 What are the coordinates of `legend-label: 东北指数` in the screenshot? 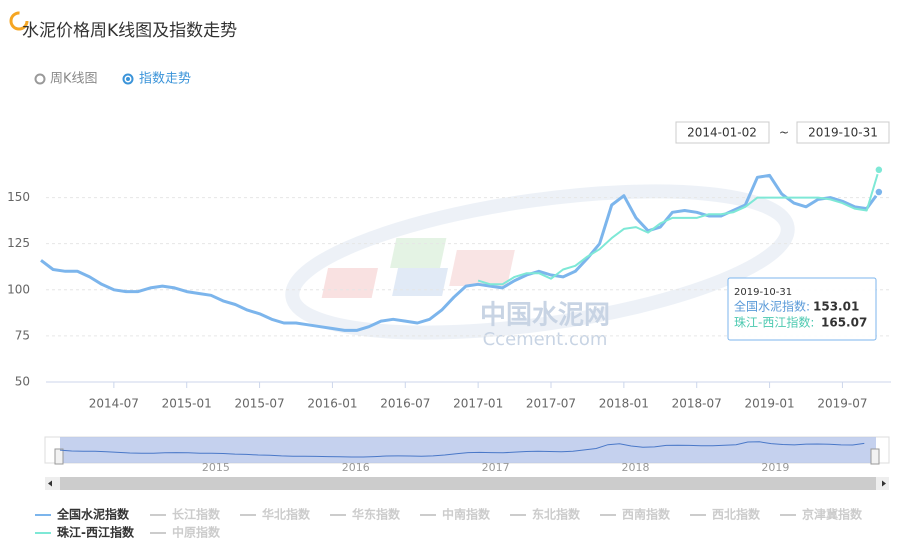 It's located at (556, 514).